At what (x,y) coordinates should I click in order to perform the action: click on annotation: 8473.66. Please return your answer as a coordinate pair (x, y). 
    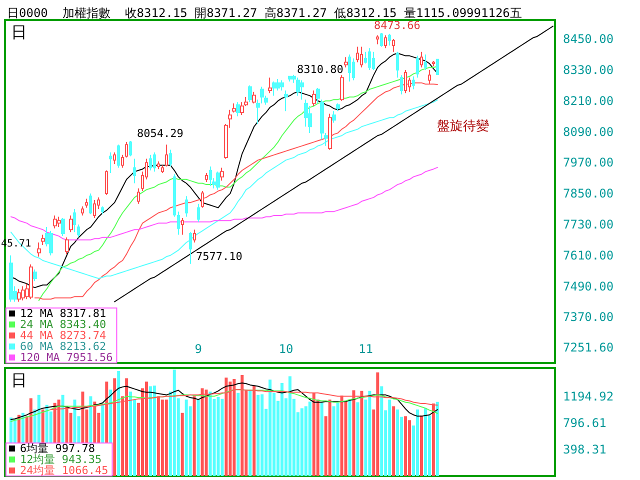
    Looking at the image, I should click on (397, 25).